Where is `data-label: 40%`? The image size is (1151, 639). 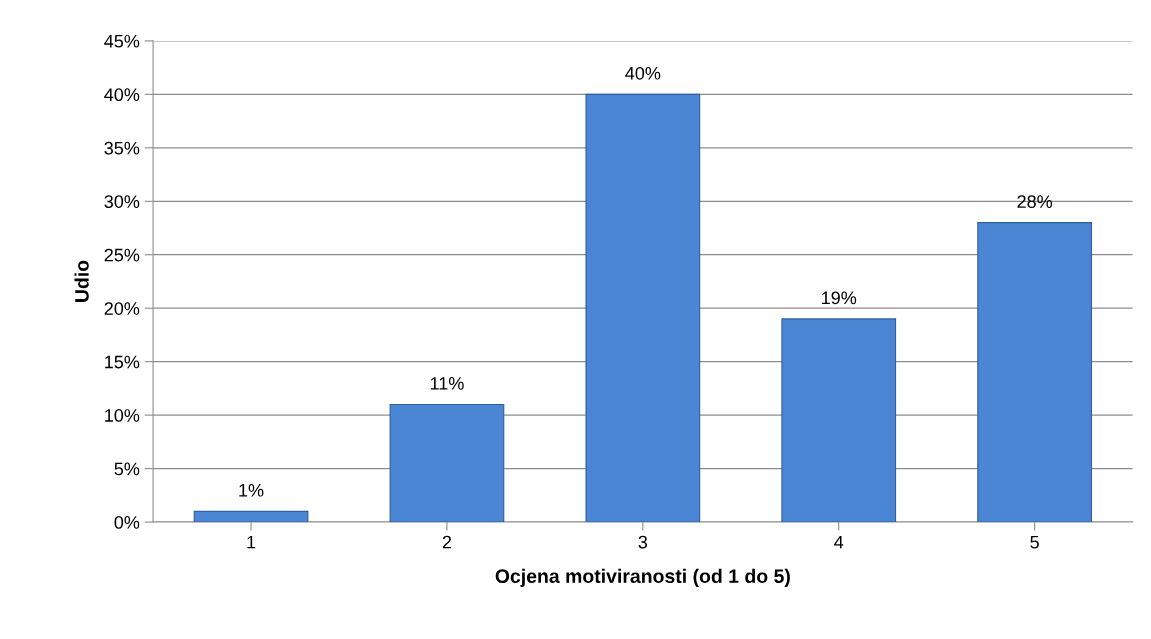 data-label: 40% is located at coordinates (643, 73).